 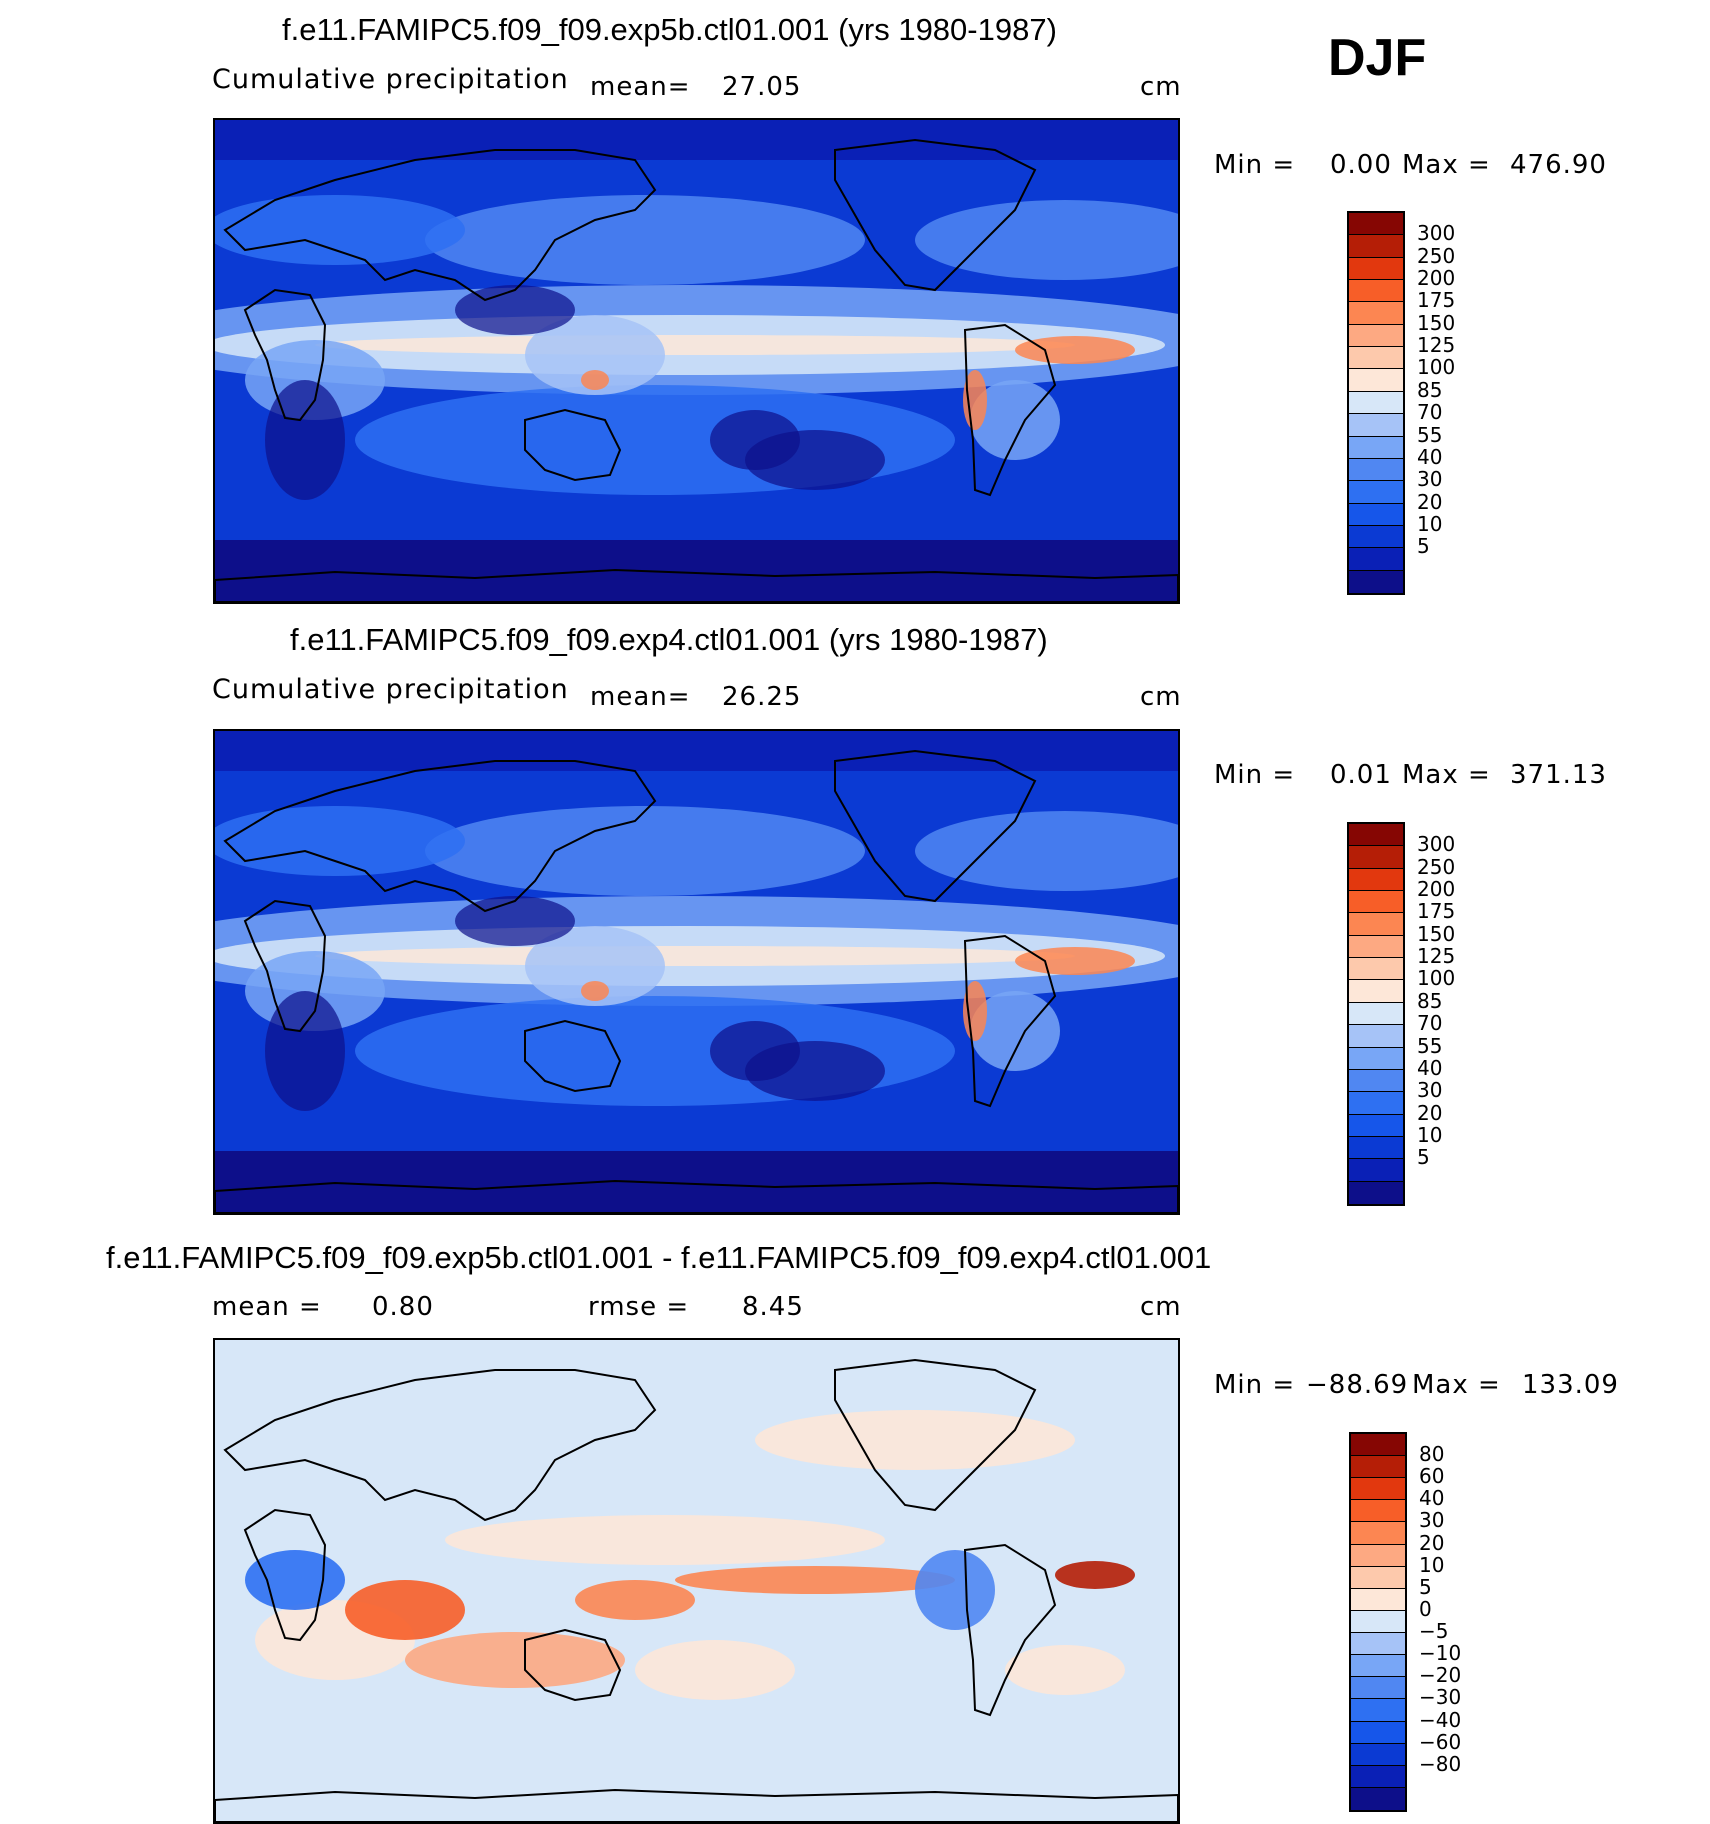 I want to click on colorbar-tick-label: 55, so click(x=1430, y=1045).